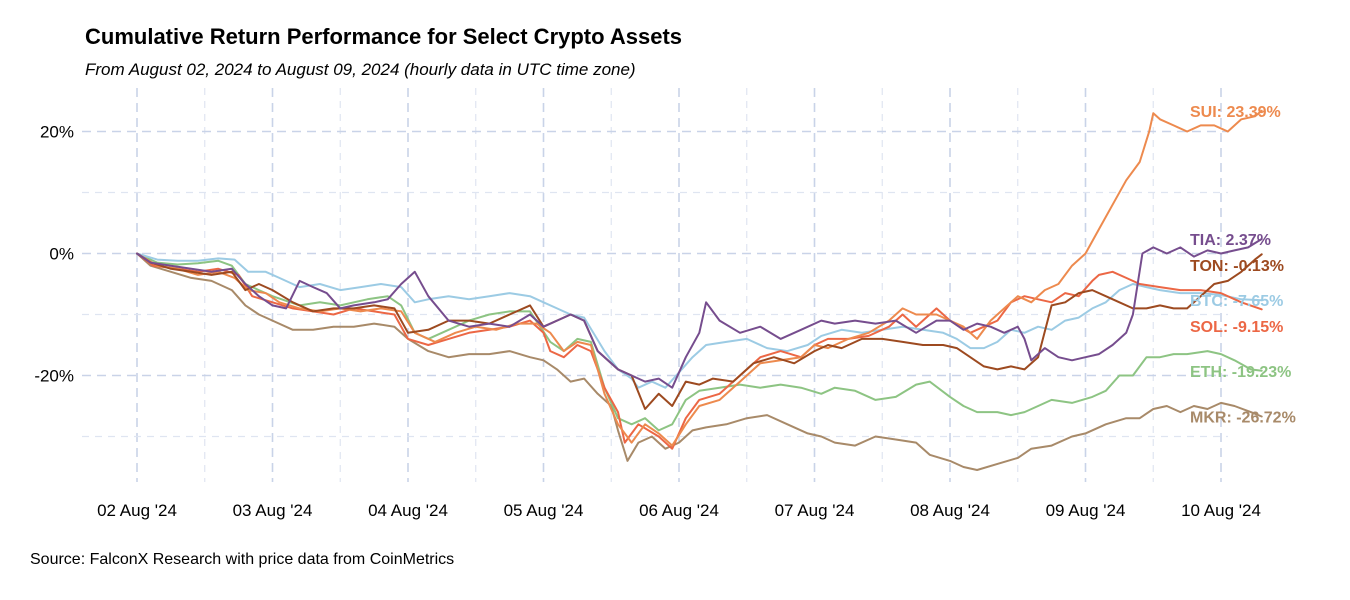 The height and width of the screenshot is (600, 1350). Describe the element at coordinates (57, 132) in the screenshot. I see `y-tick-label: 20%` at that location.